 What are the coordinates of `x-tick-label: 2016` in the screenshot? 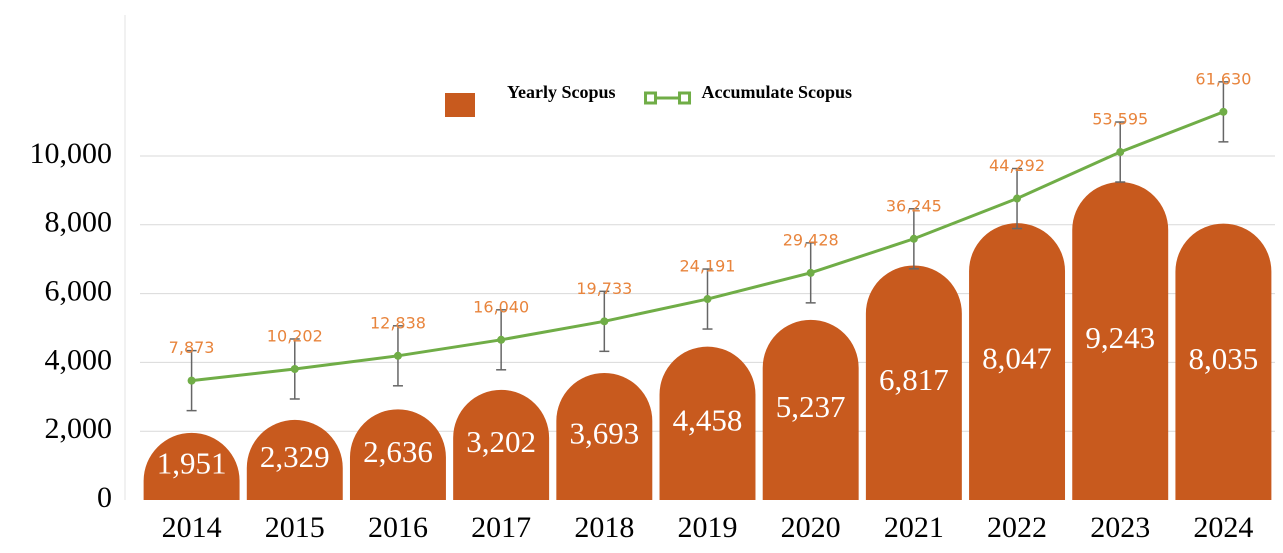 It's located at (398, 527).